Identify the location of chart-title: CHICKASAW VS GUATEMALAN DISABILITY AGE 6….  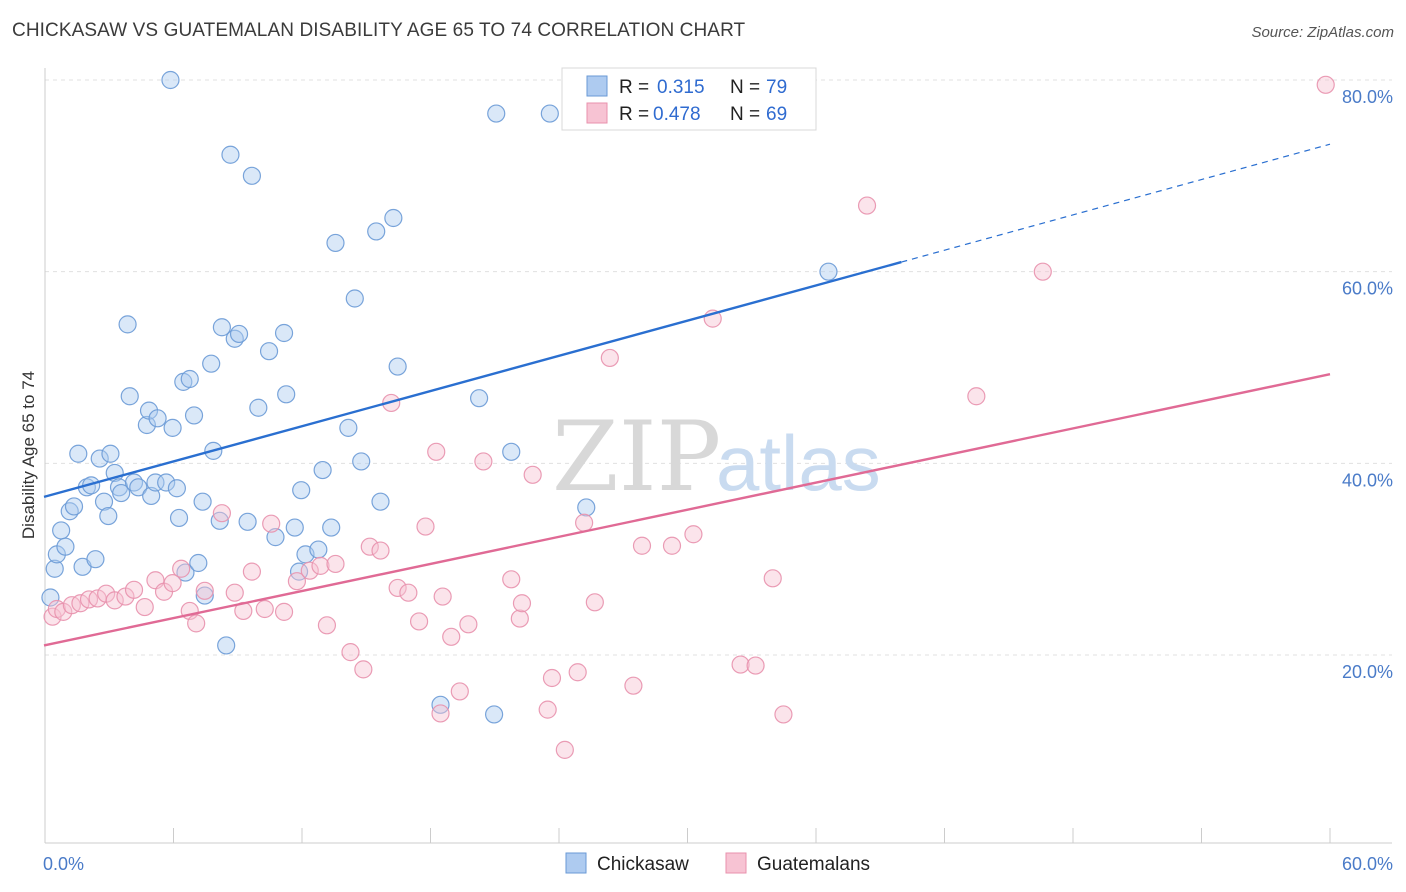
(379, 30).